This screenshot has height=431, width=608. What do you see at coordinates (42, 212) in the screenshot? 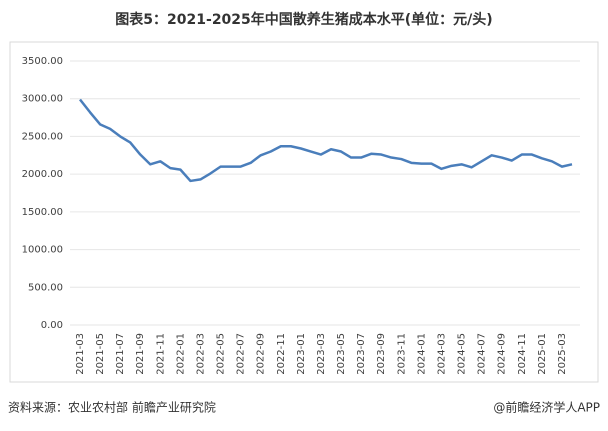
I see `y-tick-label: 1500.00` at bounding box center [42, 212].